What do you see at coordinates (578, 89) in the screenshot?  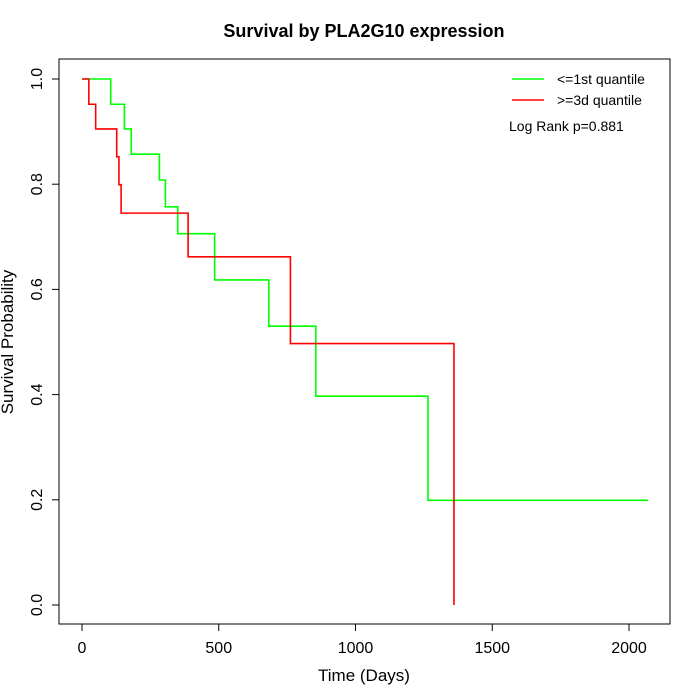 I see `legend: <=1st quantile >=3d quantile` at bounding box center [578, 89].